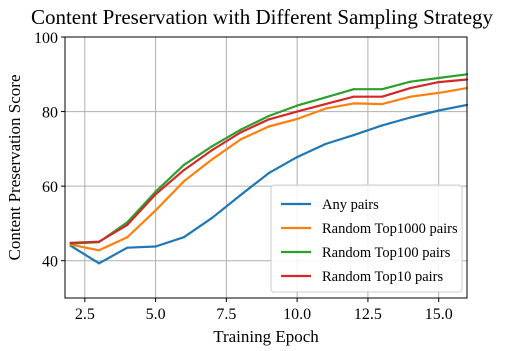 This screenshot has width=514, height=351. Describe the element at coordinates (156, 314) in the screenshot. I see `x-tick-label: 5.0` at that location.